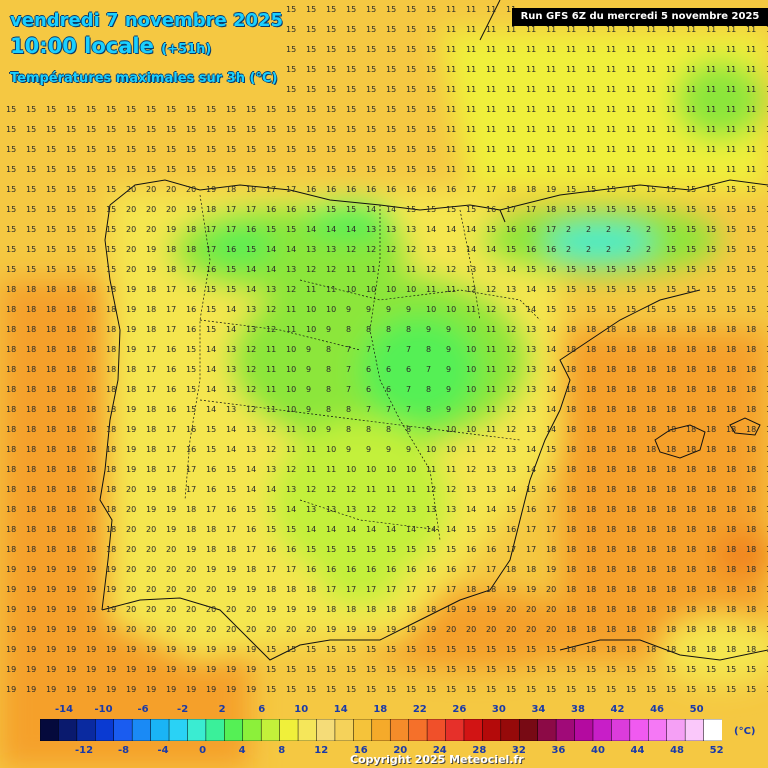  Describe the element at coordinates (143, 709) in the screenshot. I see `legend-tick-top: -6` at that location.